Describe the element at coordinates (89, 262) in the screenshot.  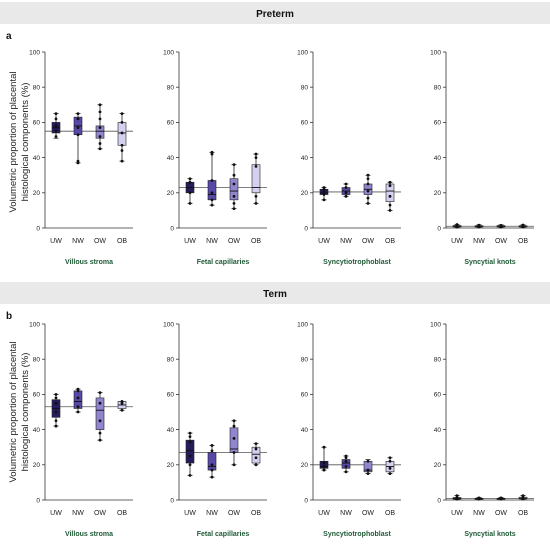
I see `component-label: Villous stroma` at that location.